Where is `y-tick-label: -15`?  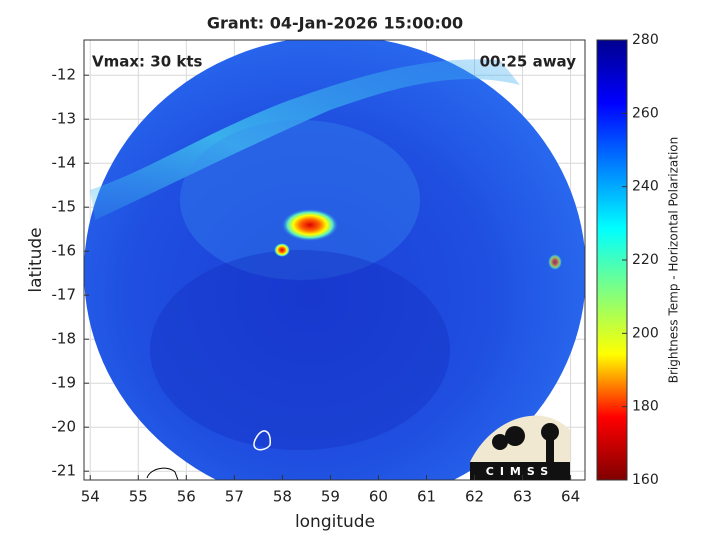
y-tick-label: -15 is located at coordinates (64, 207).